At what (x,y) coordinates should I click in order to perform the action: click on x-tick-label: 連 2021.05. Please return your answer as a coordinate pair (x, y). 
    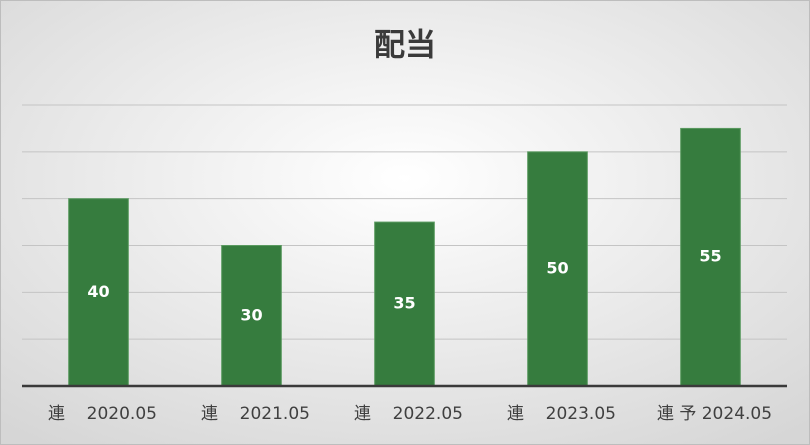
    Looking at the image, I should click on (255, 414).